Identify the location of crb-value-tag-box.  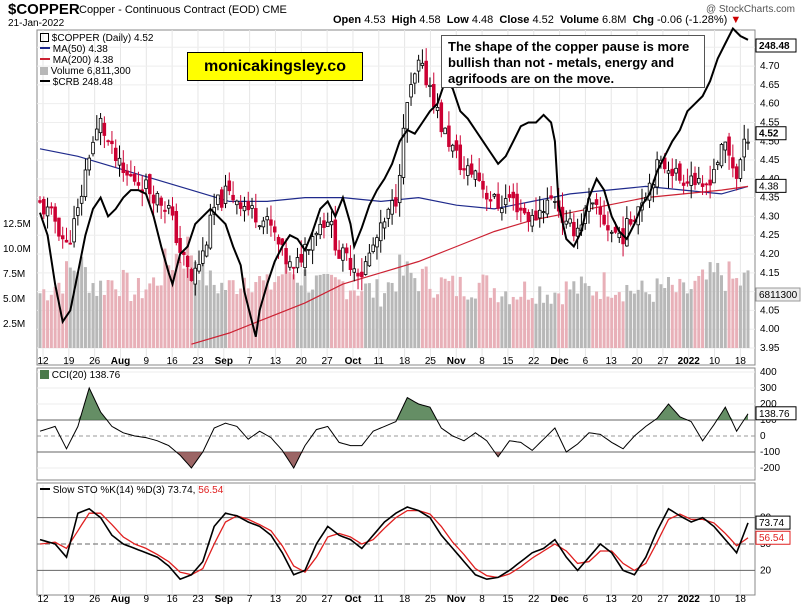
(776, 45).